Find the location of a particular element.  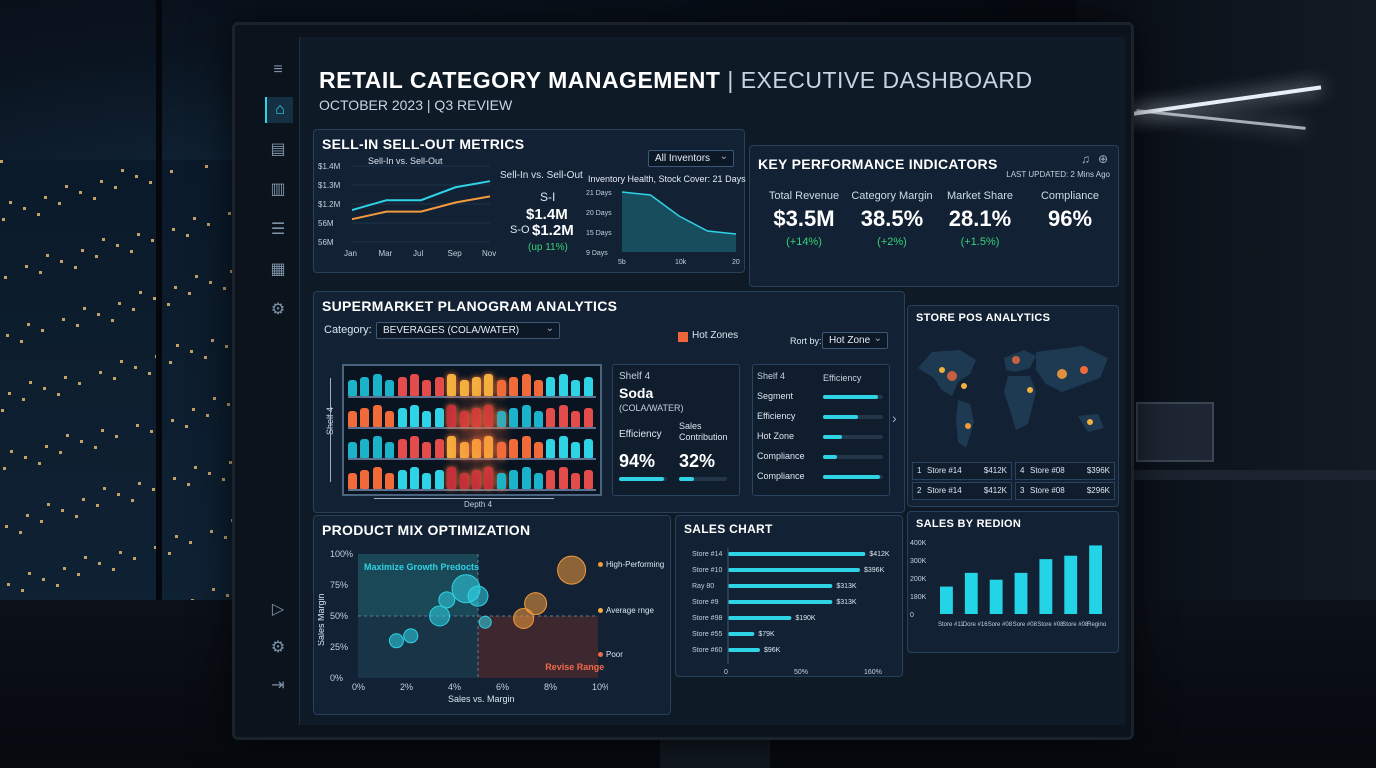

value-label: $313K is located at coordinates (846, 602).